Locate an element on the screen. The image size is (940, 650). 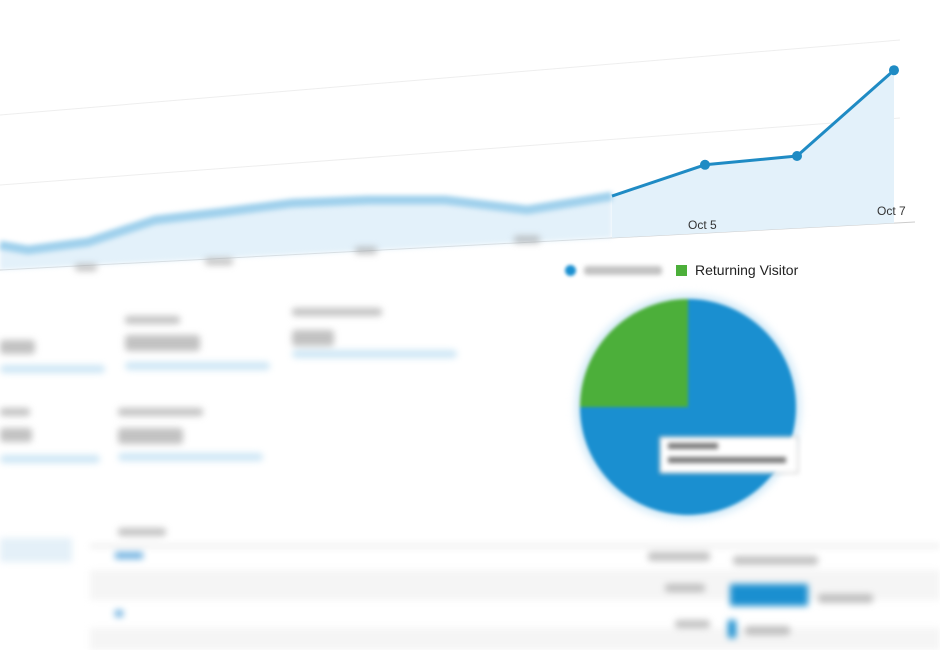
pie-chart is located at coordinates (688, 407).